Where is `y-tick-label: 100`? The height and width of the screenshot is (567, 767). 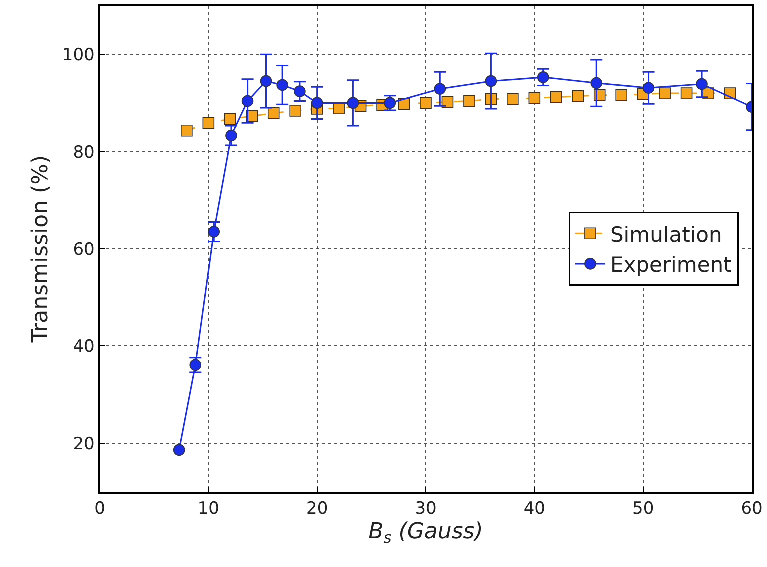 y-tick-label: 100 is located at coordinates (78, 56).